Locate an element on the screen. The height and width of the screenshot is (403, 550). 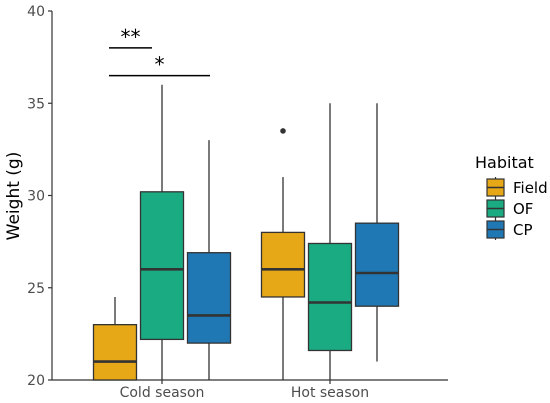
significance-label: * is located at coordinates (160, 65).